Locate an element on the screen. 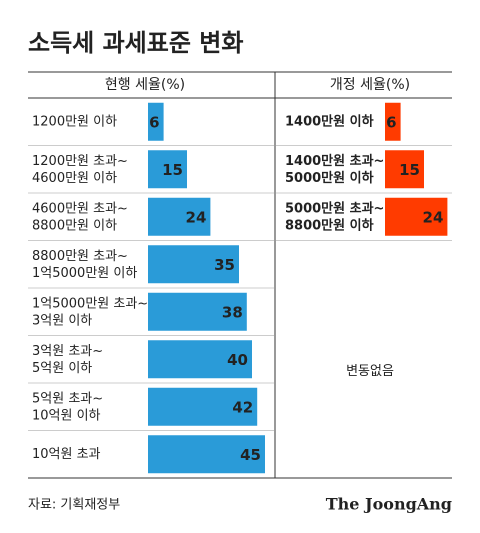 Image resolution: width=480 pixels, height=533 pixels. value-label: 40 is located at coordinates (237, 360).